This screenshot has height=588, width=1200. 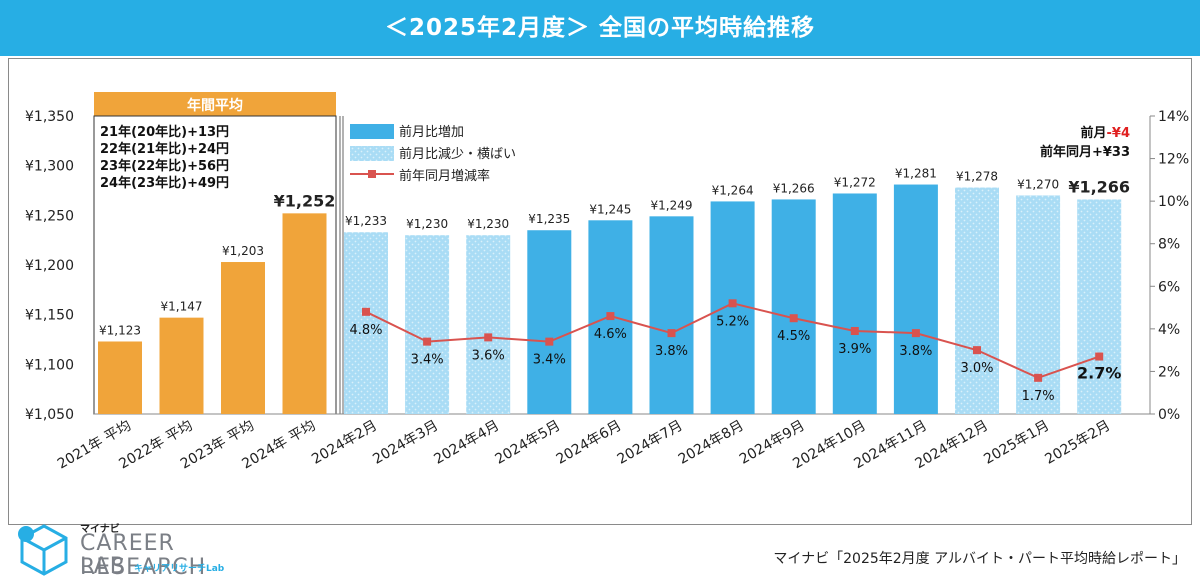 I want to click on callout-yoy-label: 前年同月, so click(x=1066, y=152).